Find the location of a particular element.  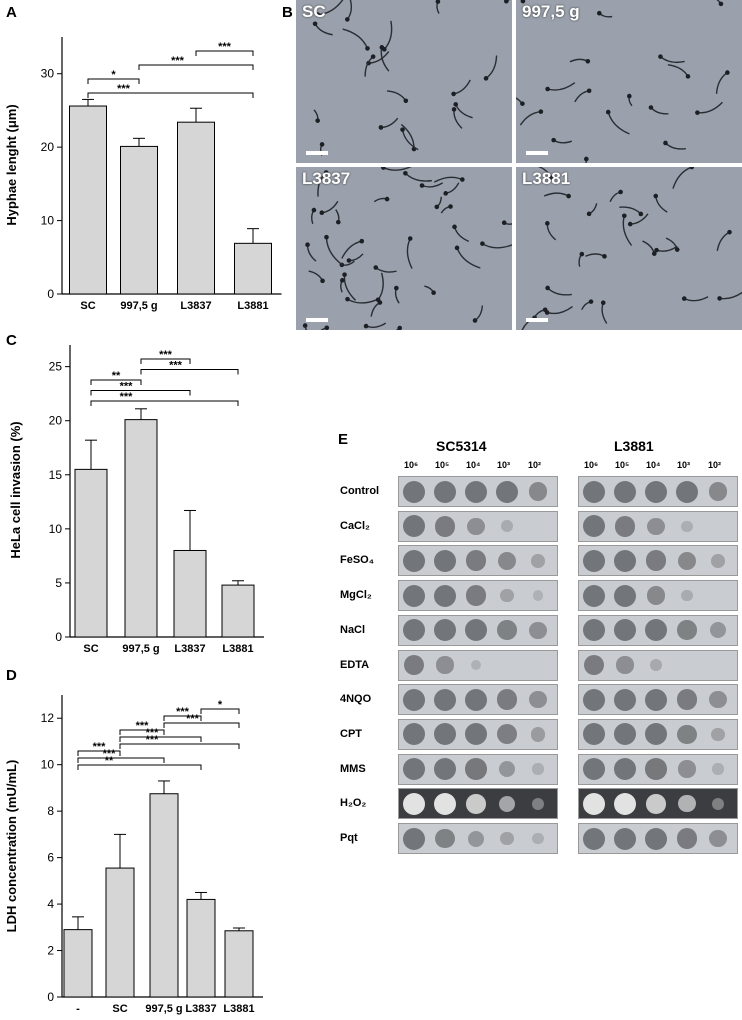

condition-label: 4NQO is located at coordinates (356, 699).